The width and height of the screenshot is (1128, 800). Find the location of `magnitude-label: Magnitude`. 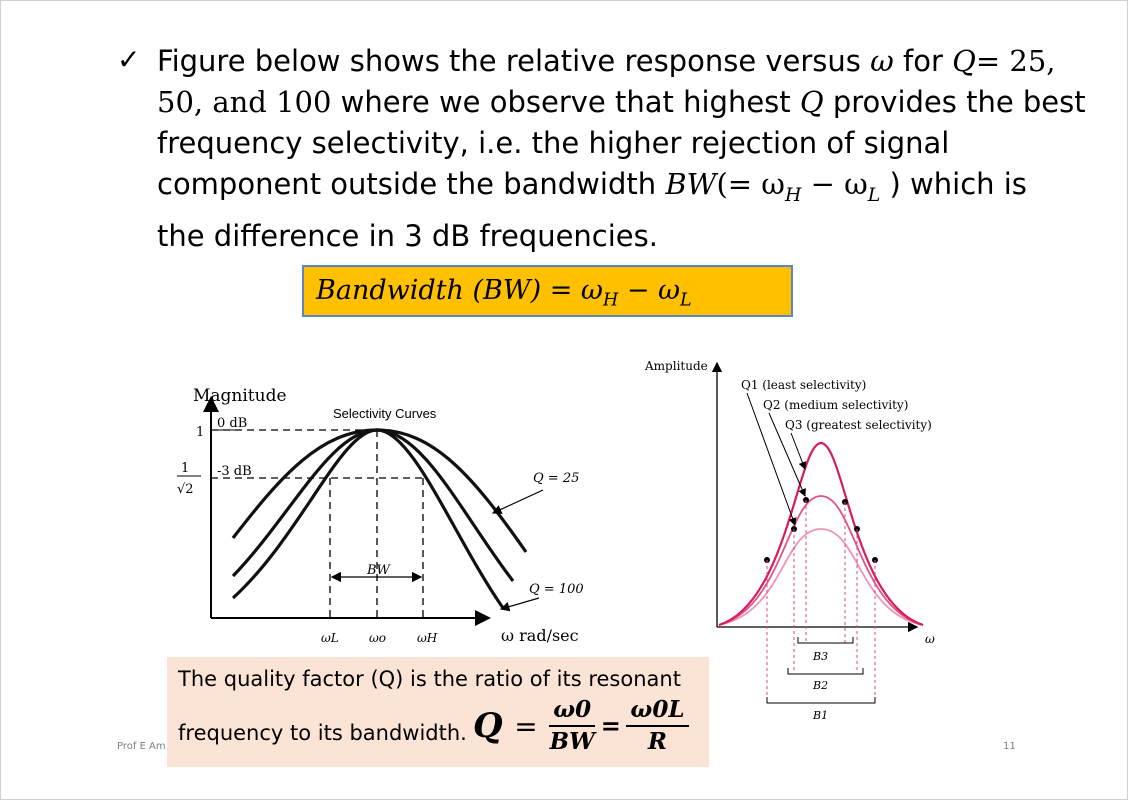

magnitude-label: Magnitude is located at coordinates (240, 396).